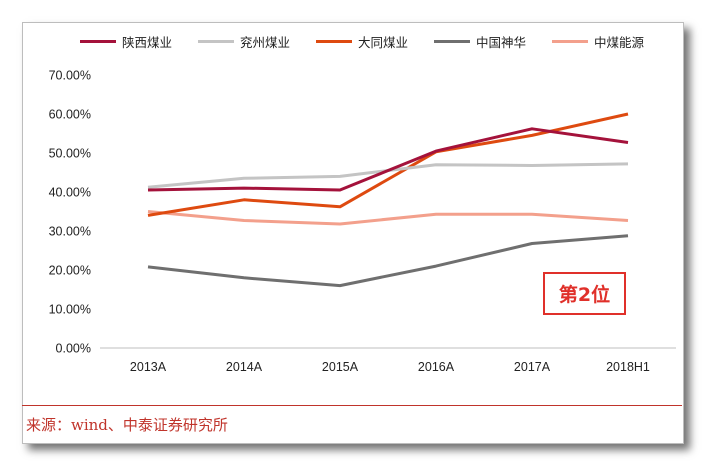  What do you see at coordinates (383, 42) in the screenshot?
I see `legend-label: 大同煤业` at bounding box center [383, 42].